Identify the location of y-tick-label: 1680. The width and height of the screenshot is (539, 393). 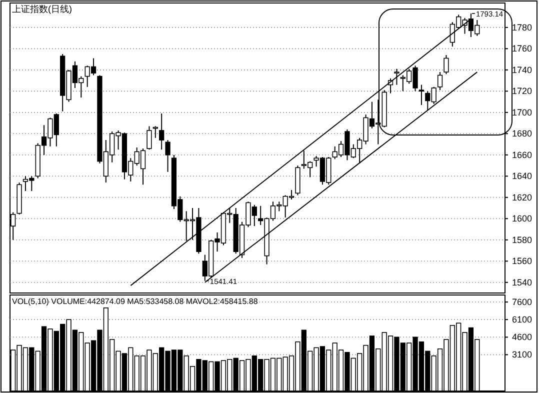
(522, 133).